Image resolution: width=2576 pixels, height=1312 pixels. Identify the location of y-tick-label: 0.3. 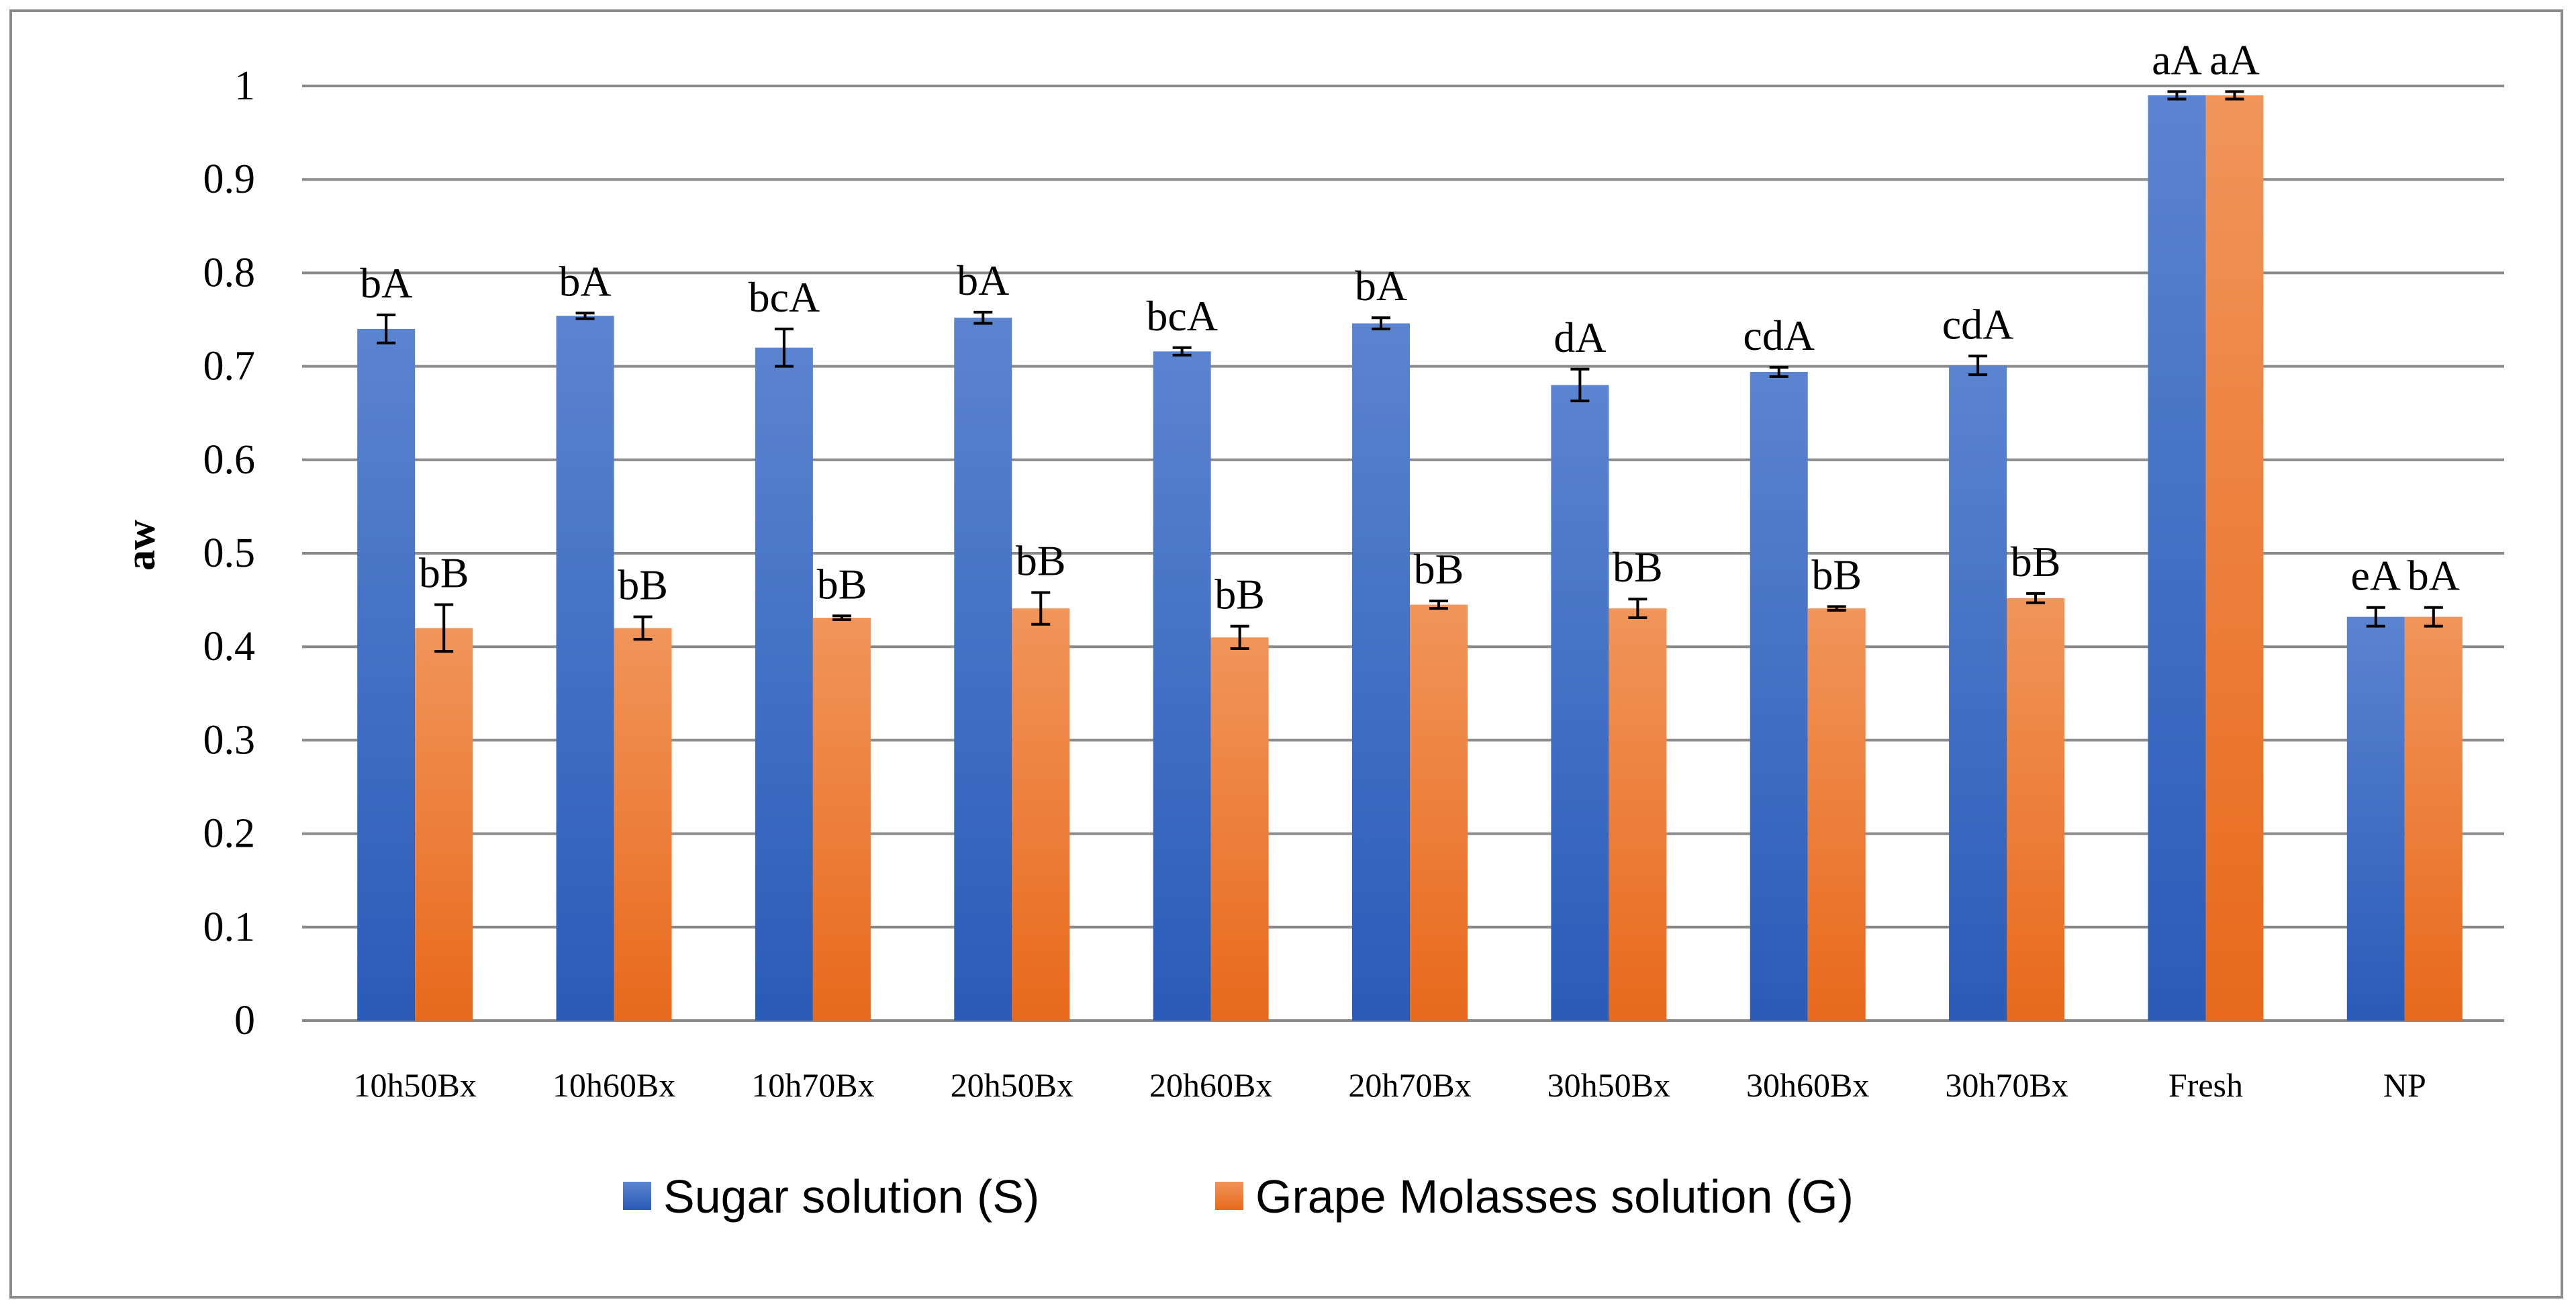
(229, 740).